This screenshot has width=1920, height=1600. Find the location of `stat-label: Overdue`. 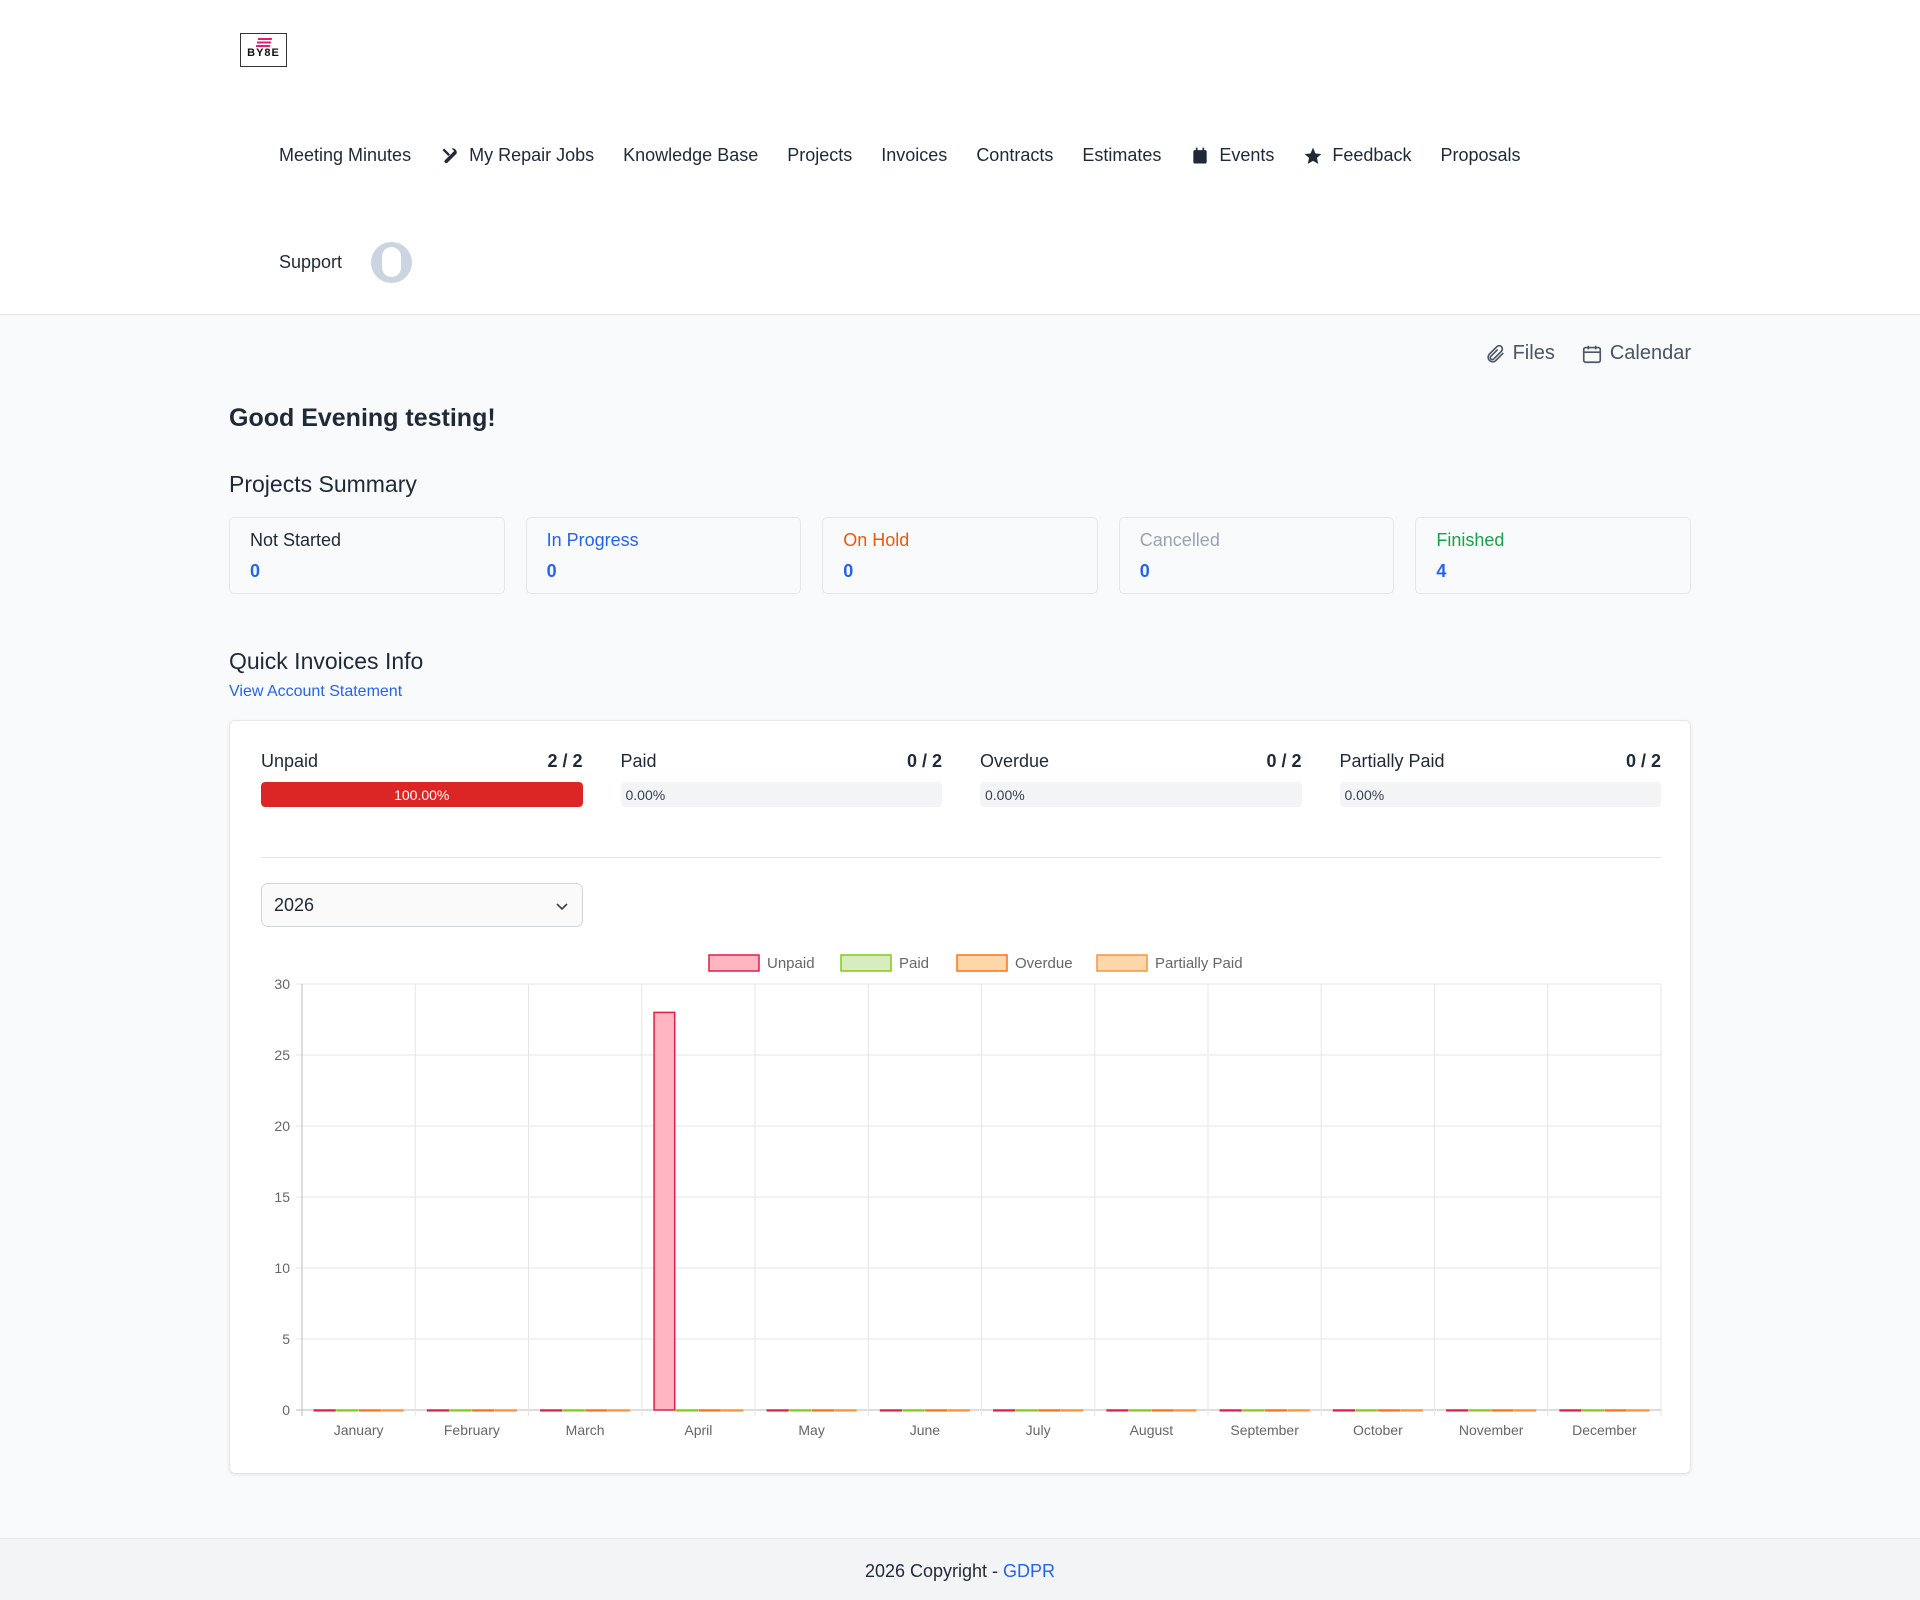

stat-label: Overdue is located at coordinates (1015, 761).